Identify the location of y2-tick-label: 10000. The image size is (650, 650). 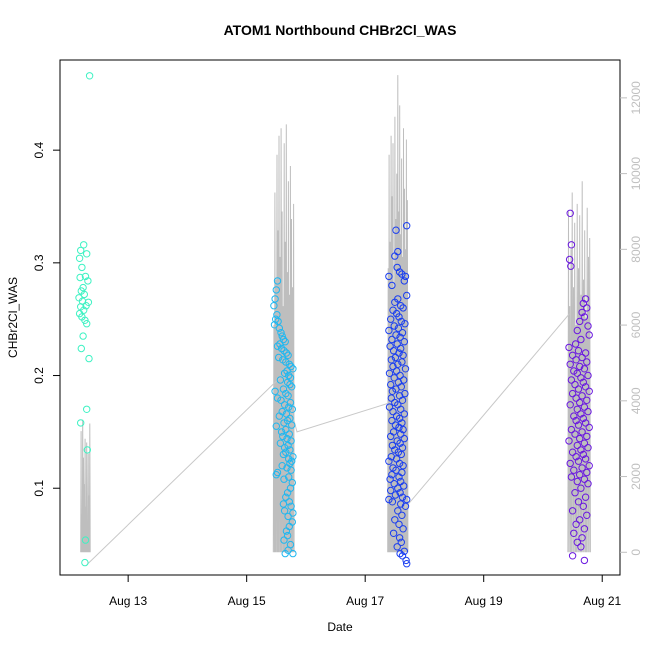
(636, 174).